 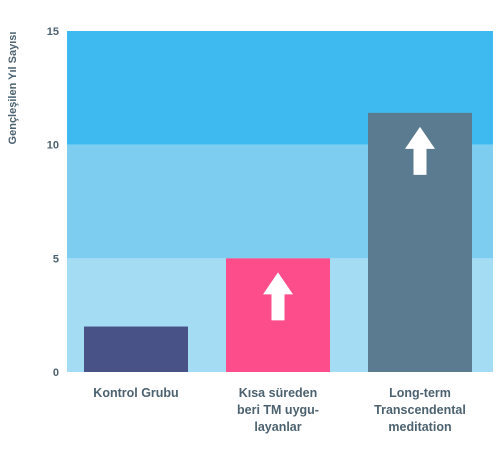 I want to click on y-tick-label-2: 10, so click(x=53, y=146).